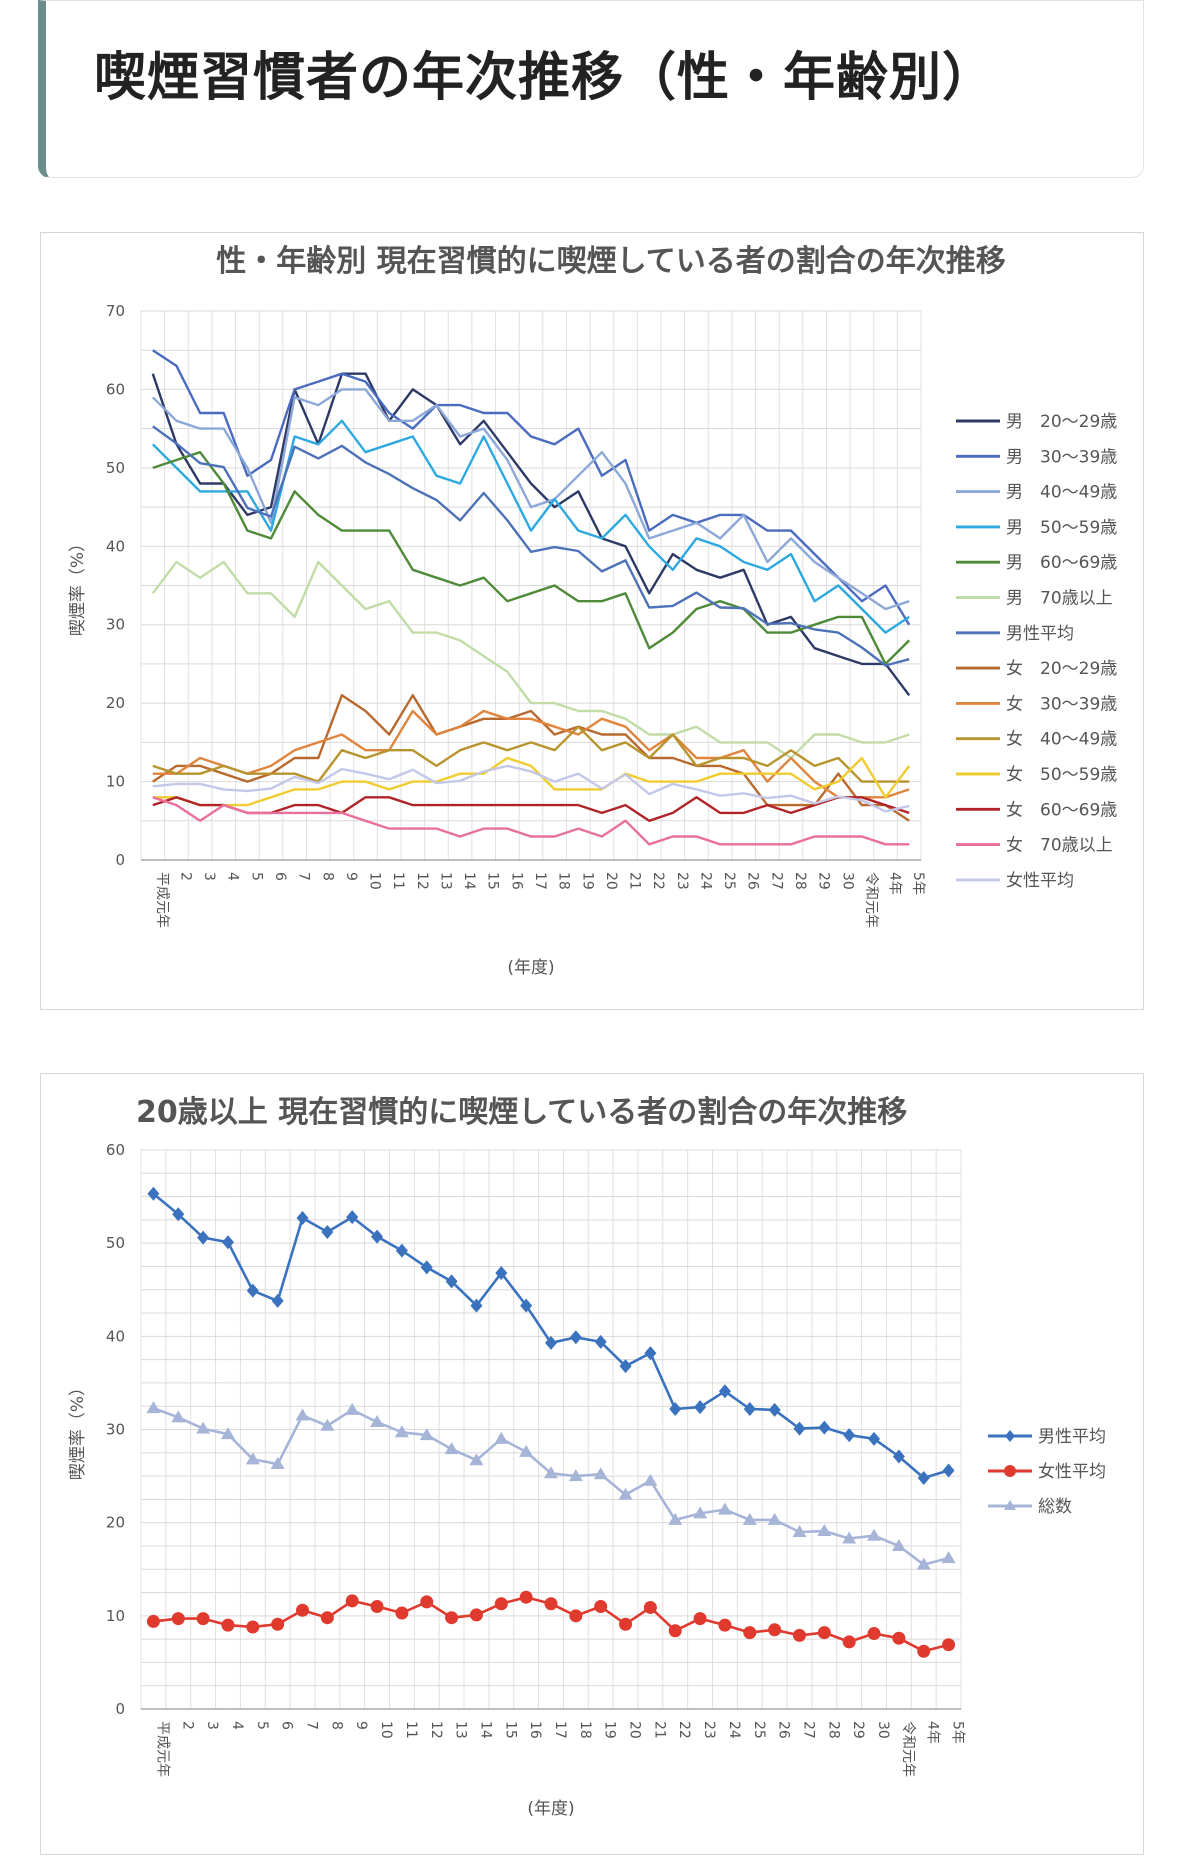 The width and height of the screenshot is (1179, 1871). I want to click on legend-label: 女 20〜29歳, so click(1061, 669).